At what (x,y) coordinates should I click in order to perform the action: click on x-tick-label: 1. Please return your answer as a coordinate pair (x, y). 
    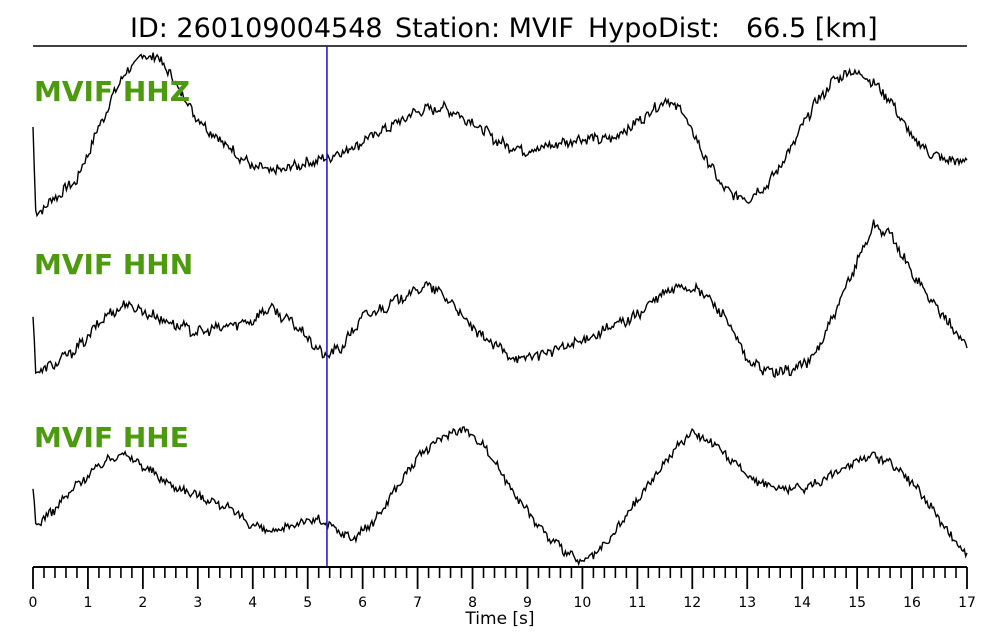
    Looking at the image, I should click on (87, 603).